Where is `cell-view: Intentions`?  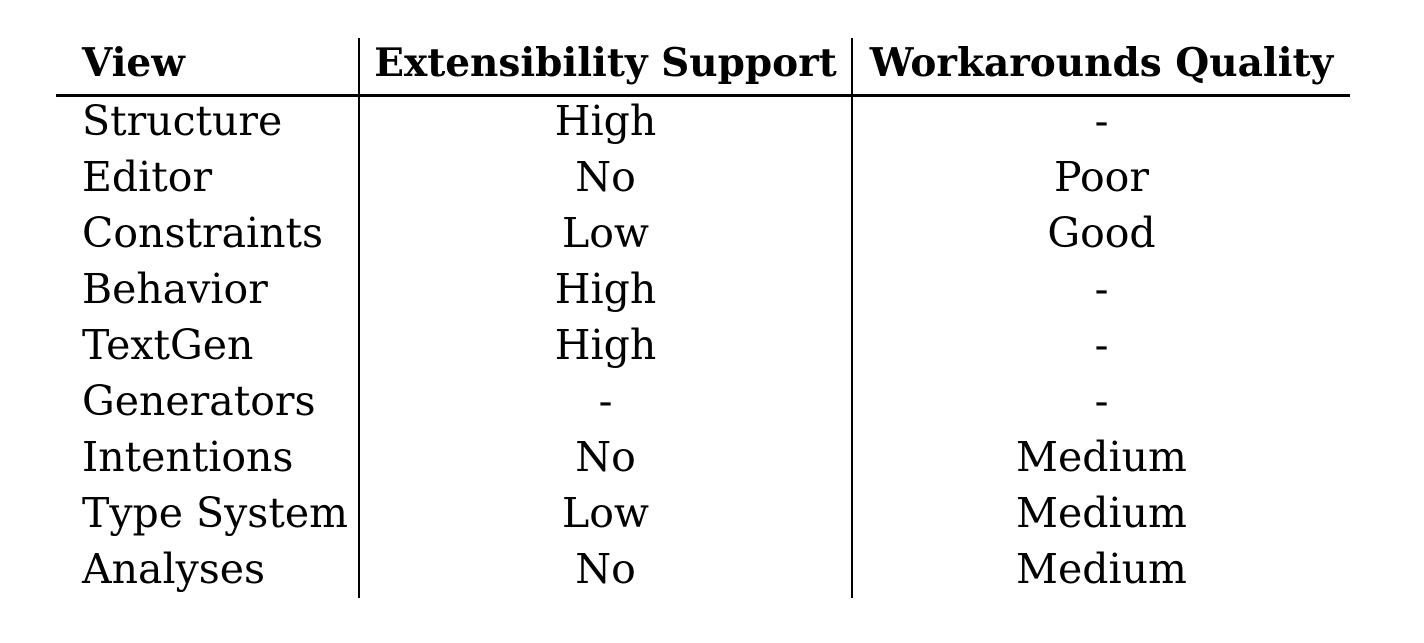
cell-view: Intentions is located at coordinates (188, 457).